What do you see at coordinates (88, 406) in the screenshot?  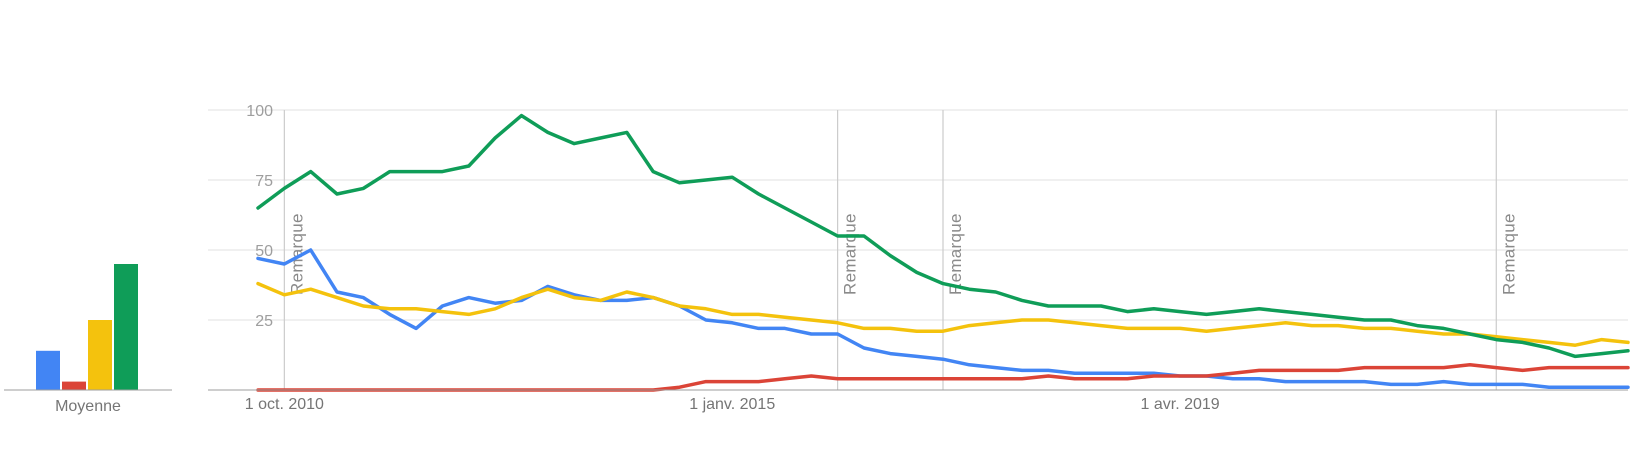 I see `average-label: Moyenne` at bounding box center [88, 406].